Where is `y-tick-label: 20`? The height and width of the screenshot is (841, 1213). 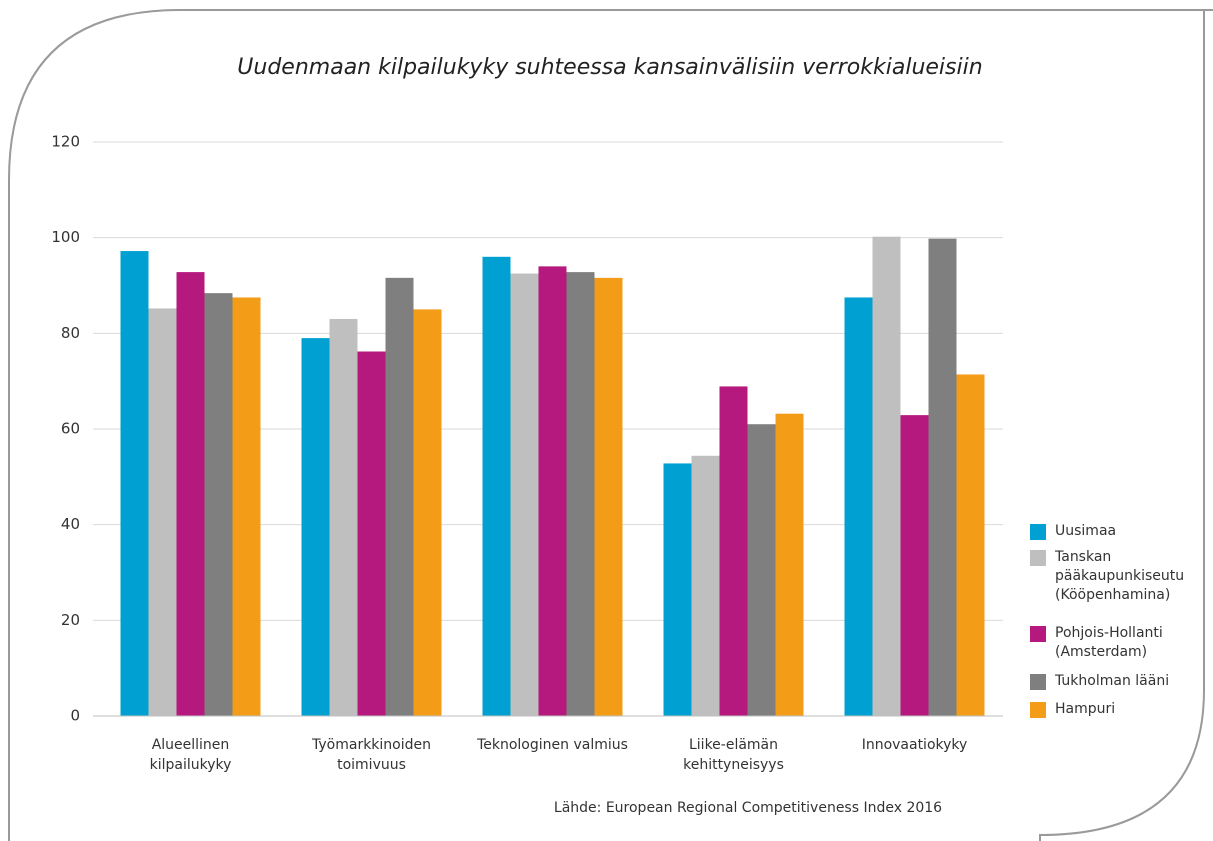 y-tick-label: 20 is located at coordinates (70, 620).